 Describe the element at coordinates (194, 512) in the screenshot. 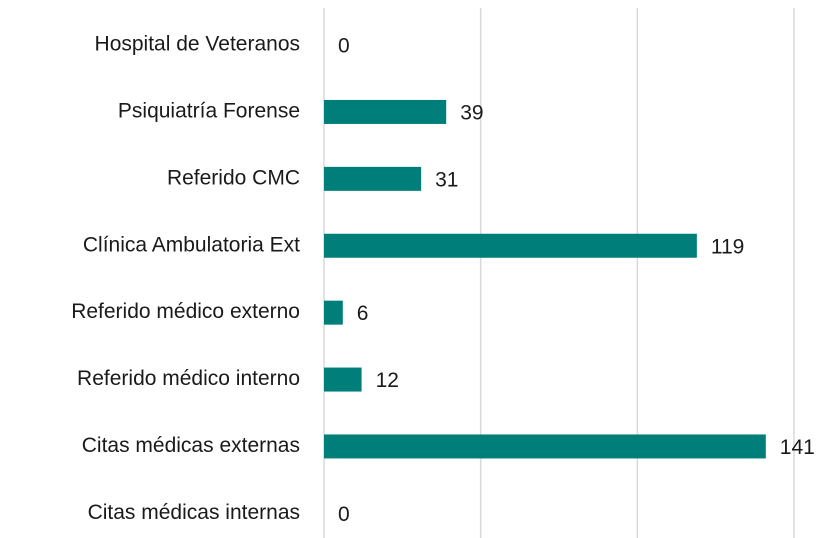

I see `category-label: Citas médicas internas` at that location.